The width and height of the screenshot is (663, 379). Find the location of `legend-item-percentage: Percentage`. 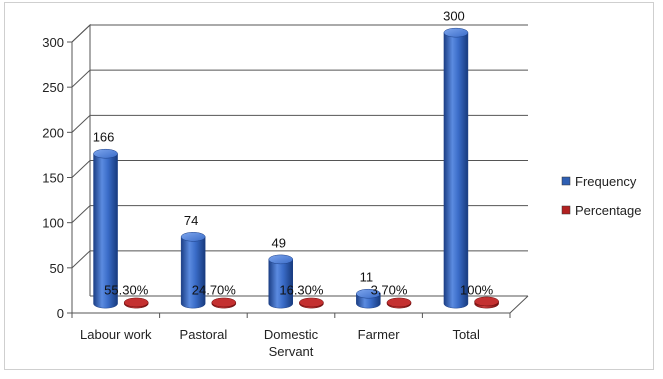

legend-item-percentage: Percentage is located at coordinates (601, 210).